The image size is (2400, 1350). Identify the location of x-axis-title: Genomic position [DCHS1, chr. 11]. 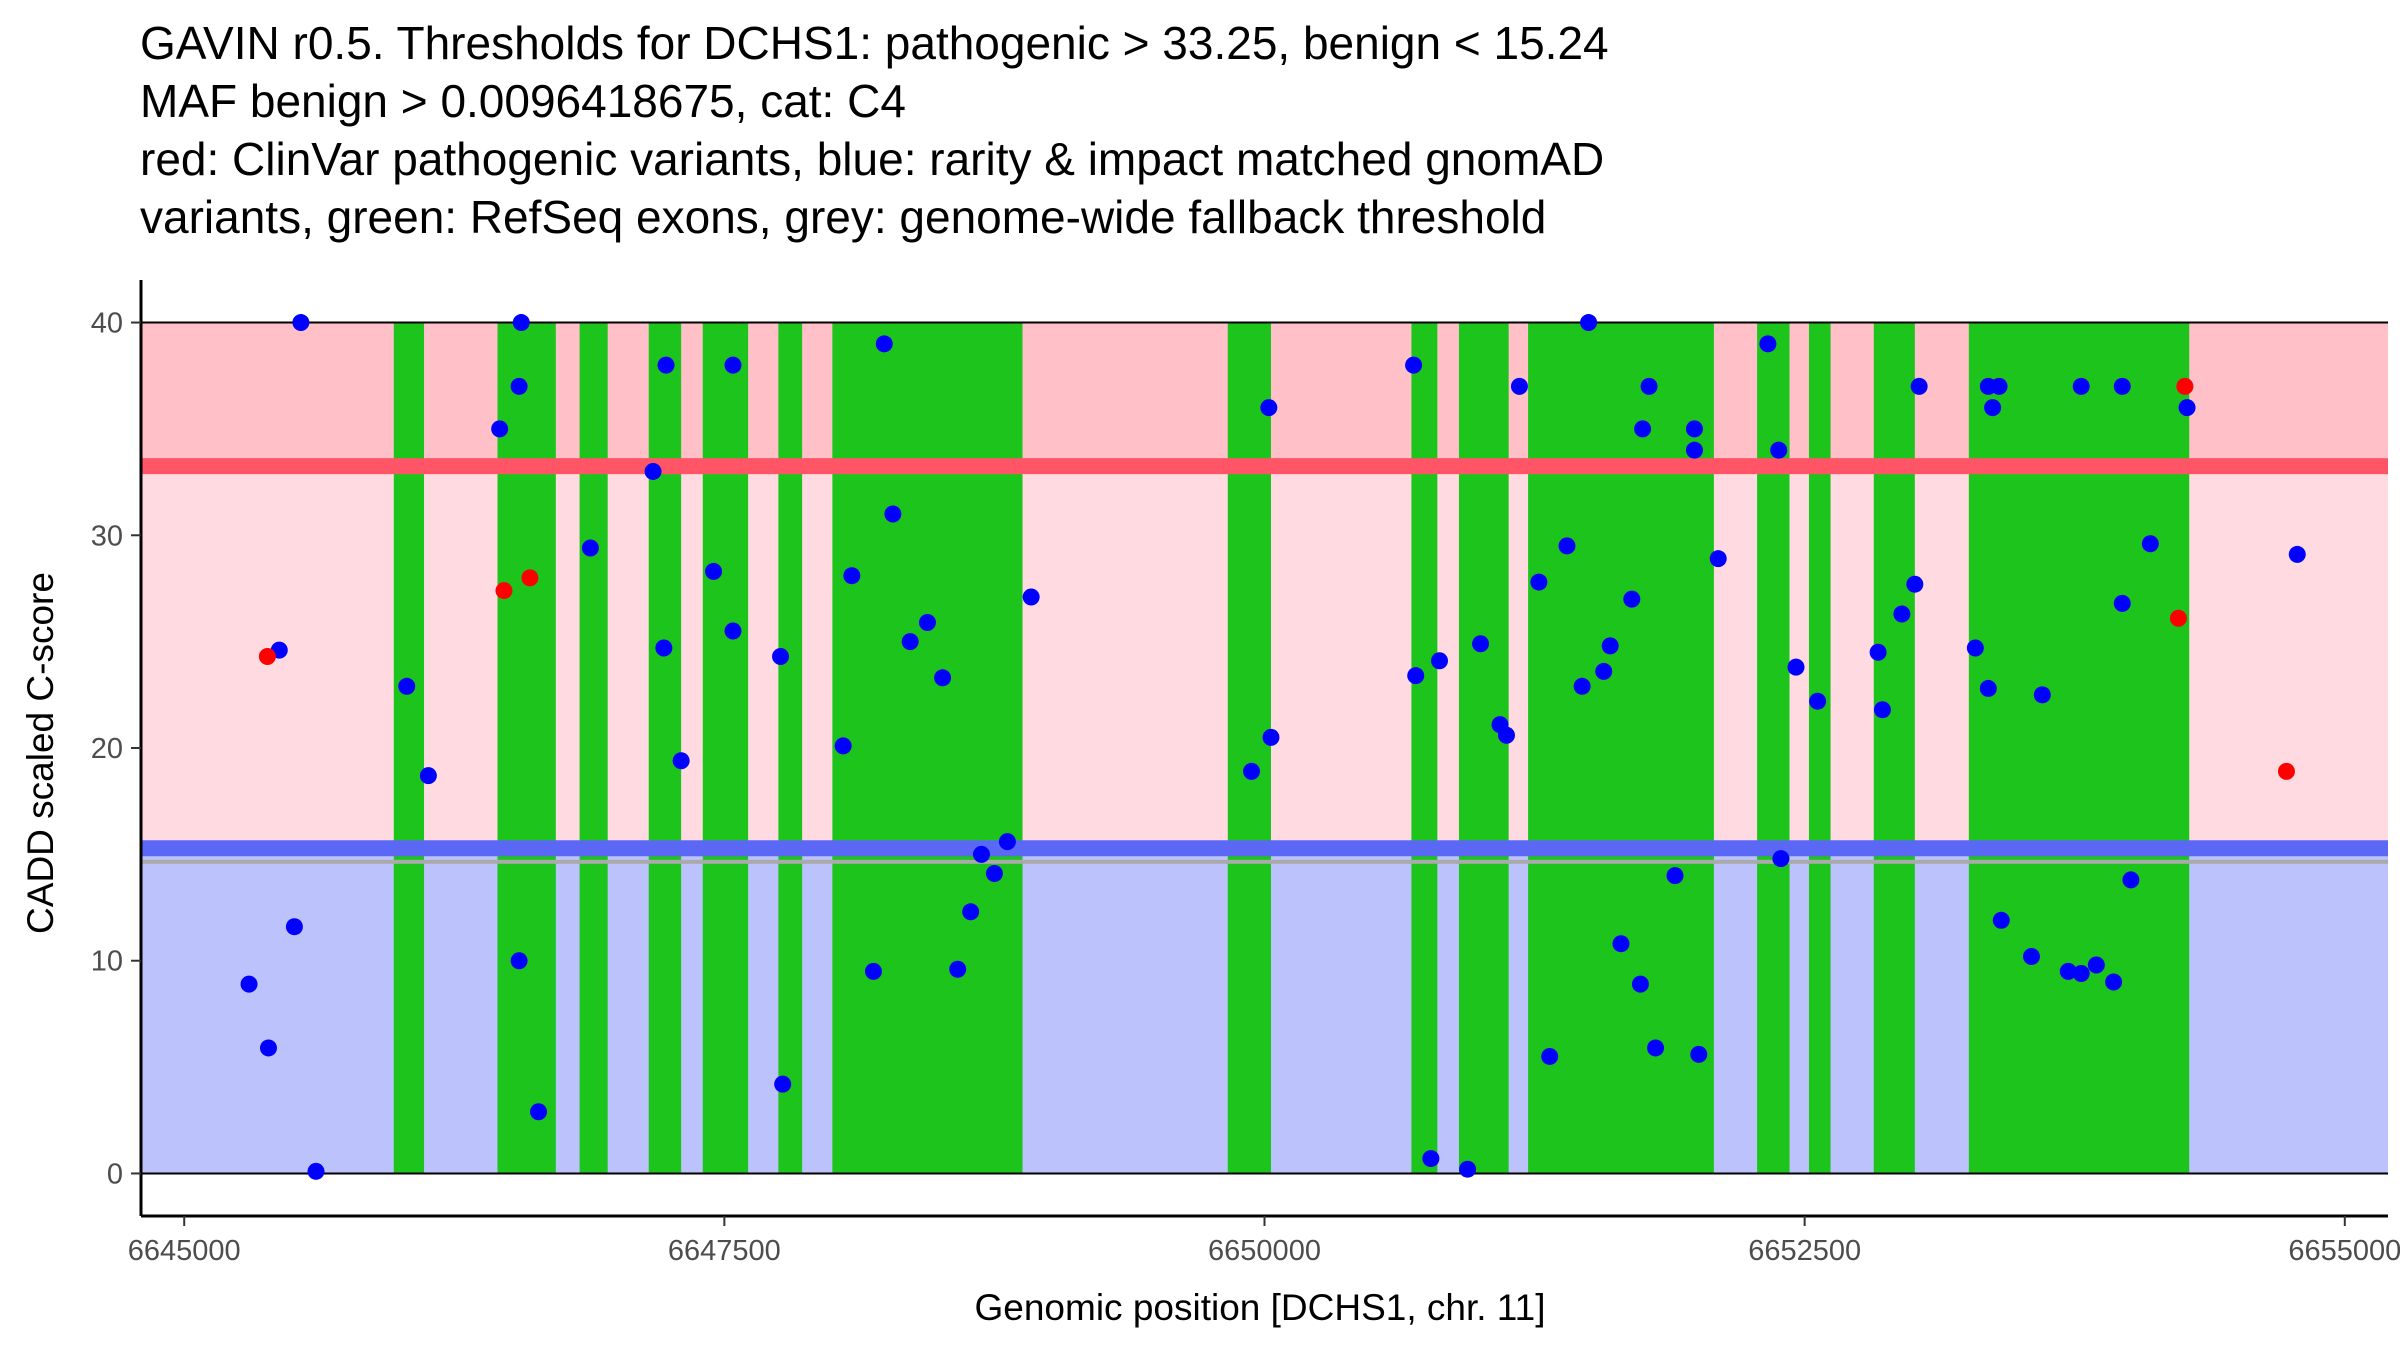
(1259, 1307).